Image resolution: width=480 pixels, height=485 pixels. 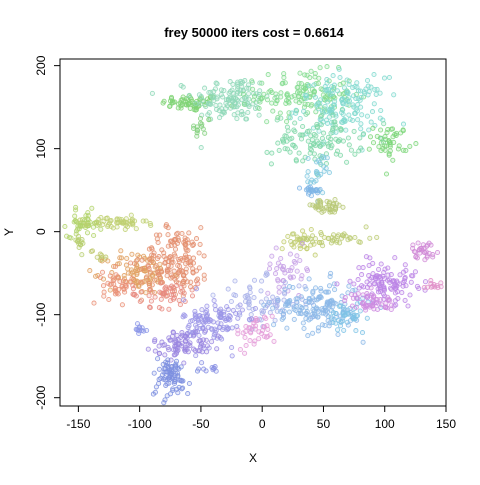 What do you see at coordinates (261, 418) in the screenshot?
I see `x-axis: -150 -100 -50 0 50 100 150` at bounding box center [261, 418].